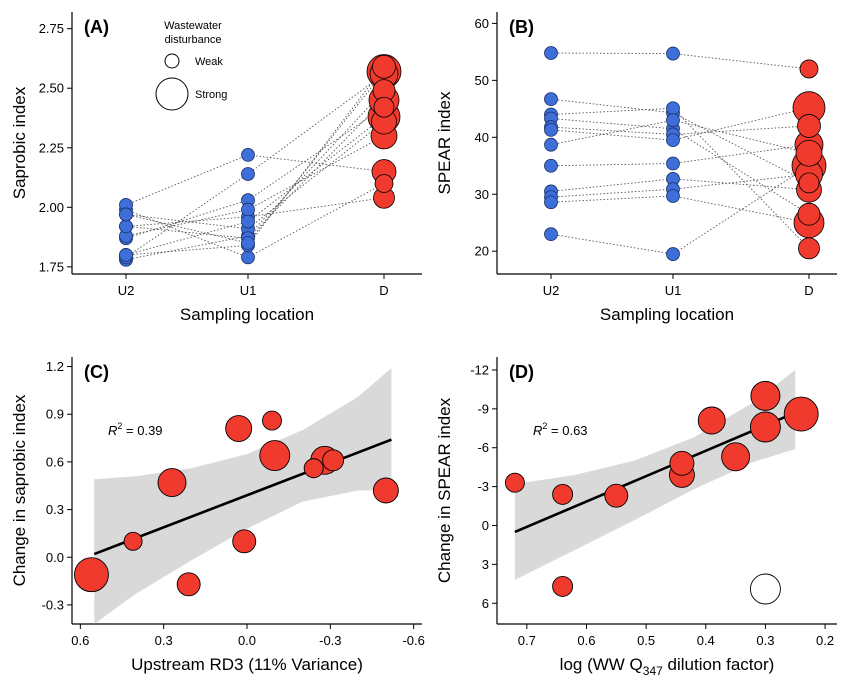 The height and width of the screenshot is (684, 845). I want to click on y-tick-label: 2.00, so click(51, 207).